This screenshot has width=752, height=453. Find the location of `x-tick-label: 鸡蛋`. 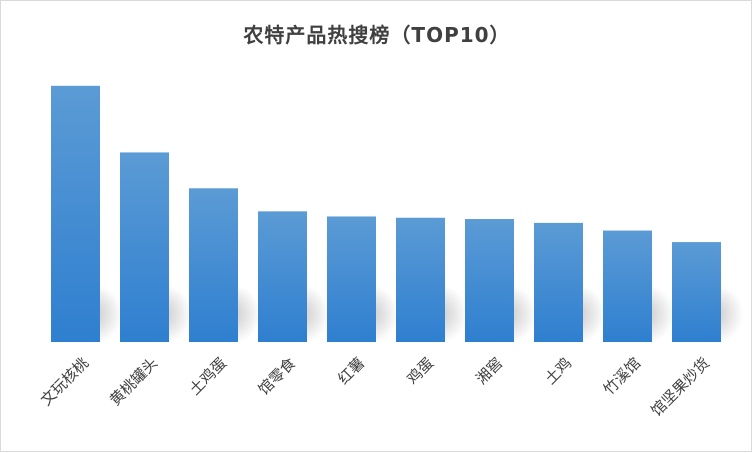

x-tick-label: 鸡蛋 is located at coordinates (420, 371).